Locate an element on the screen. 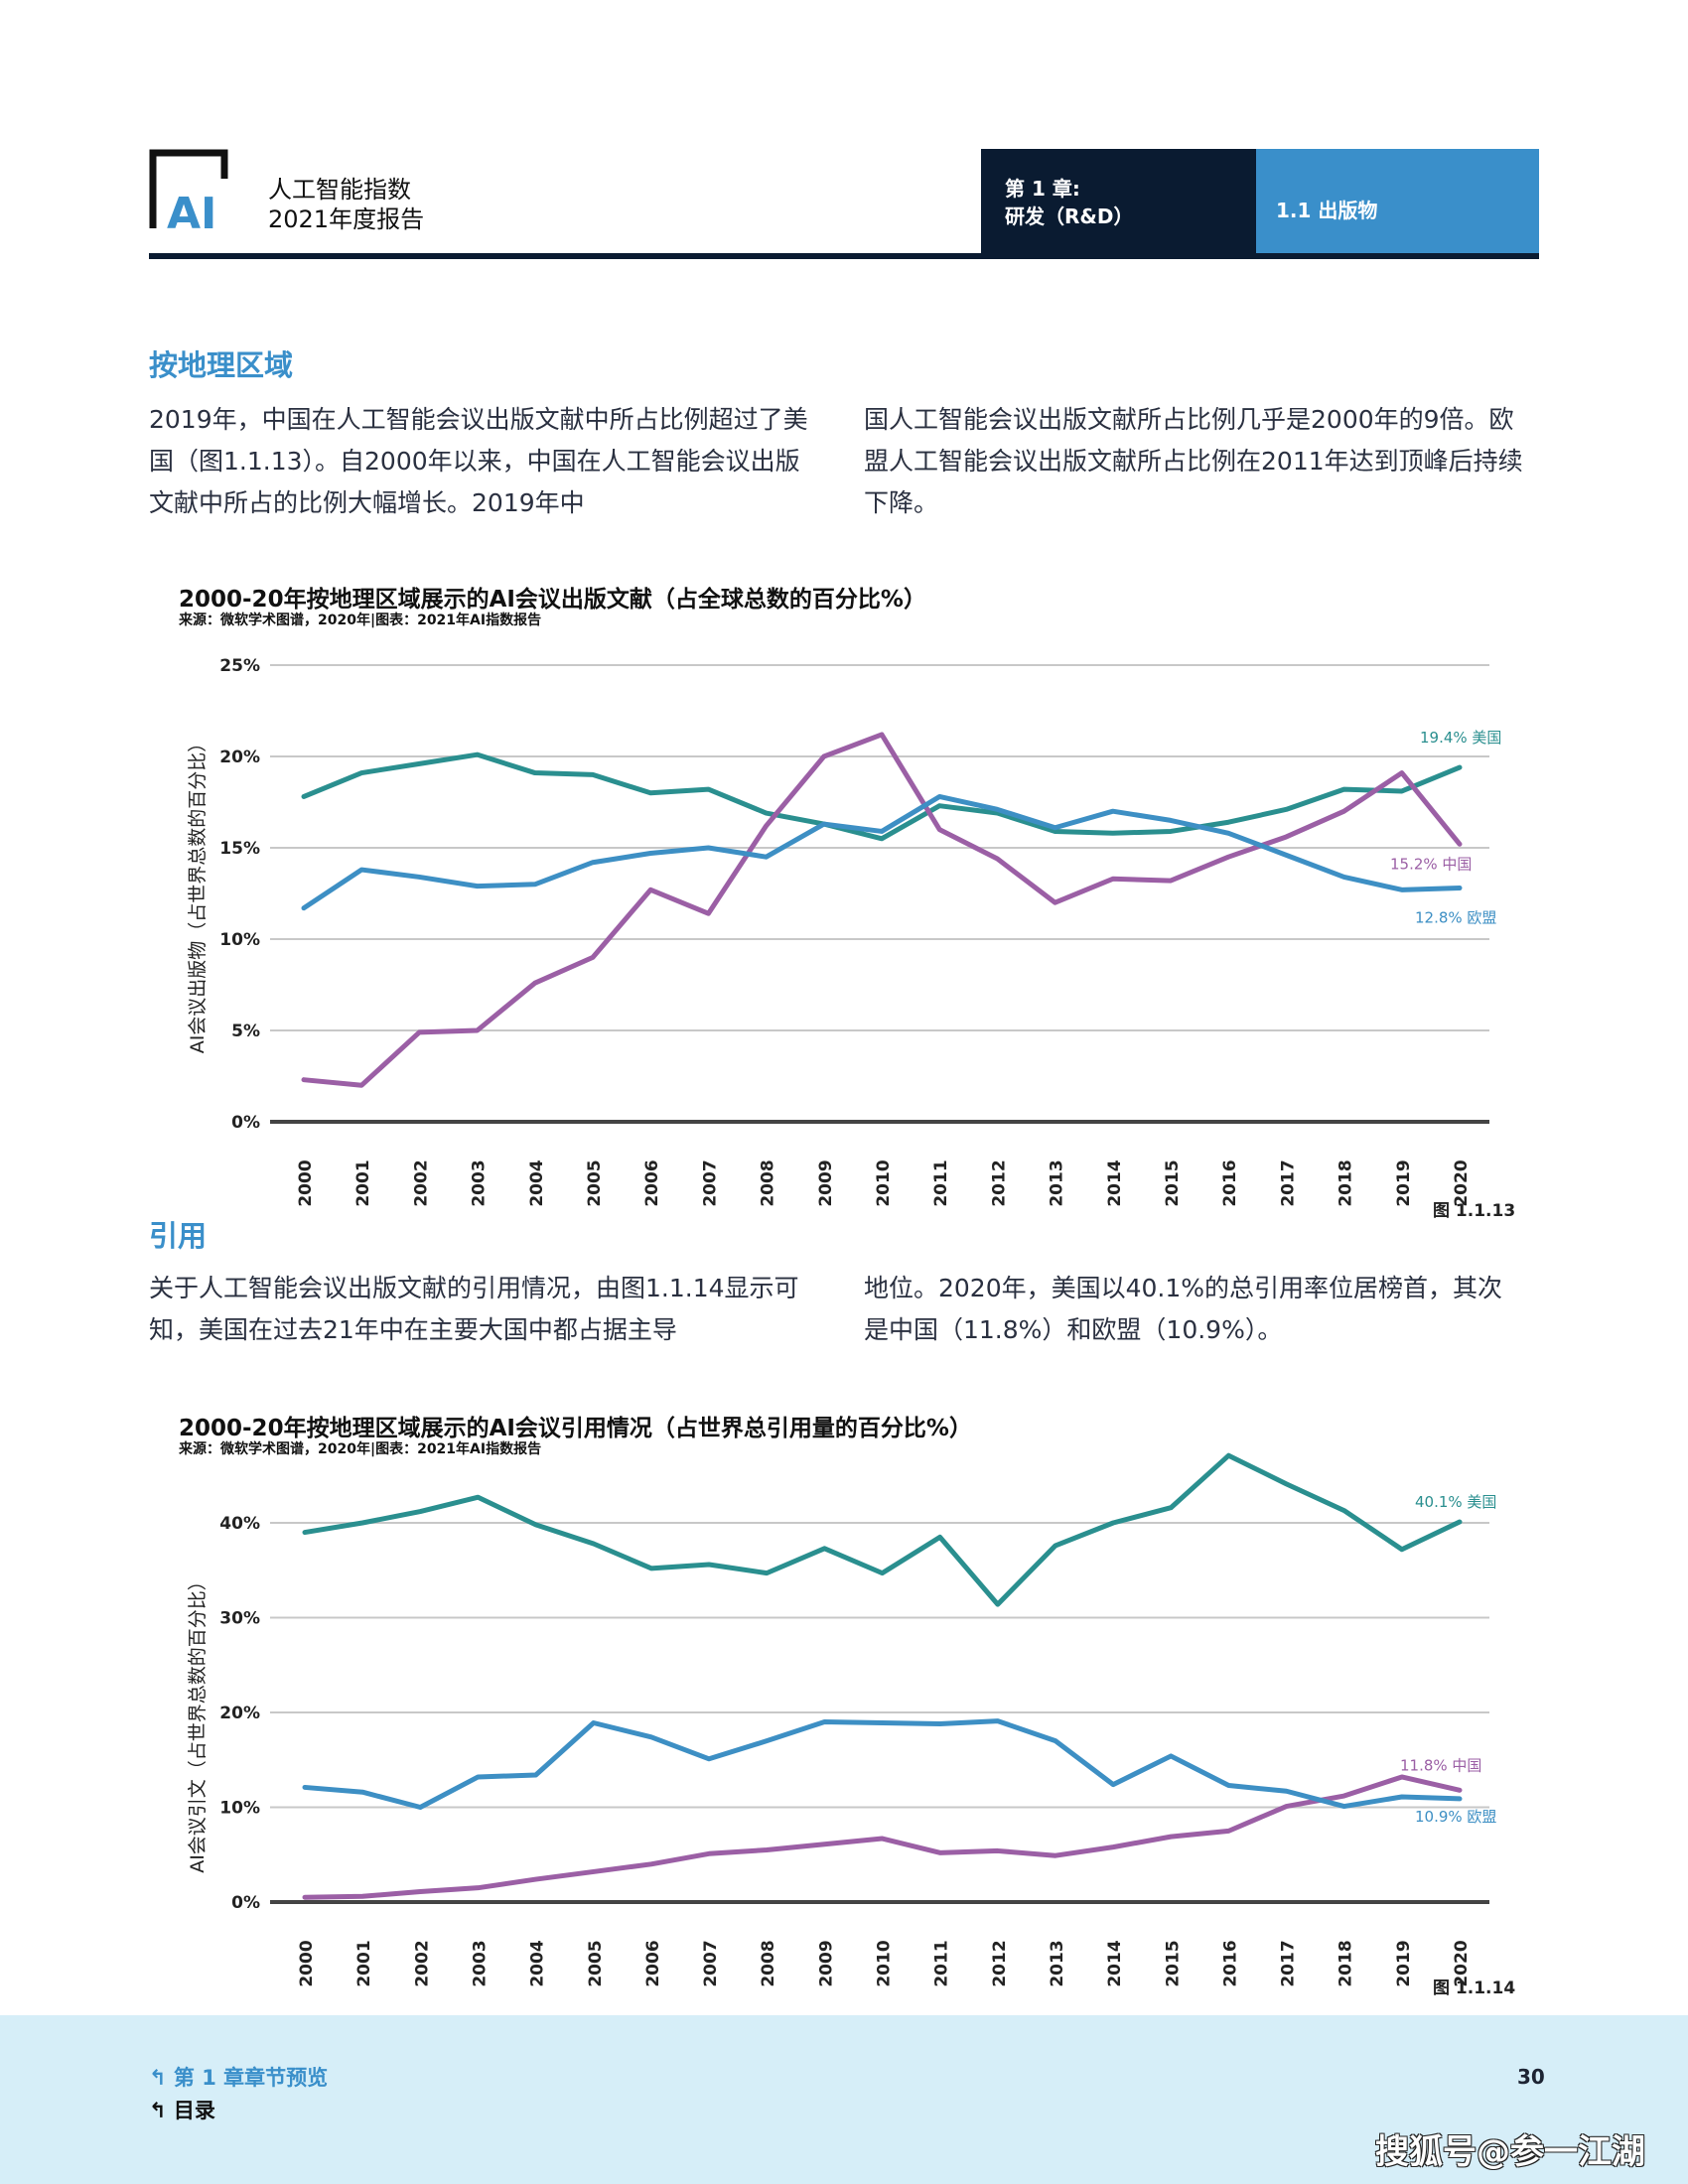 Image resolution: width=1688 pixels, height=2184 pixels. chart1-title: 2000-20年按地理区域展示的AI会议出版文献（占全球总数的百分比%） is located at coordinates (552, 600).